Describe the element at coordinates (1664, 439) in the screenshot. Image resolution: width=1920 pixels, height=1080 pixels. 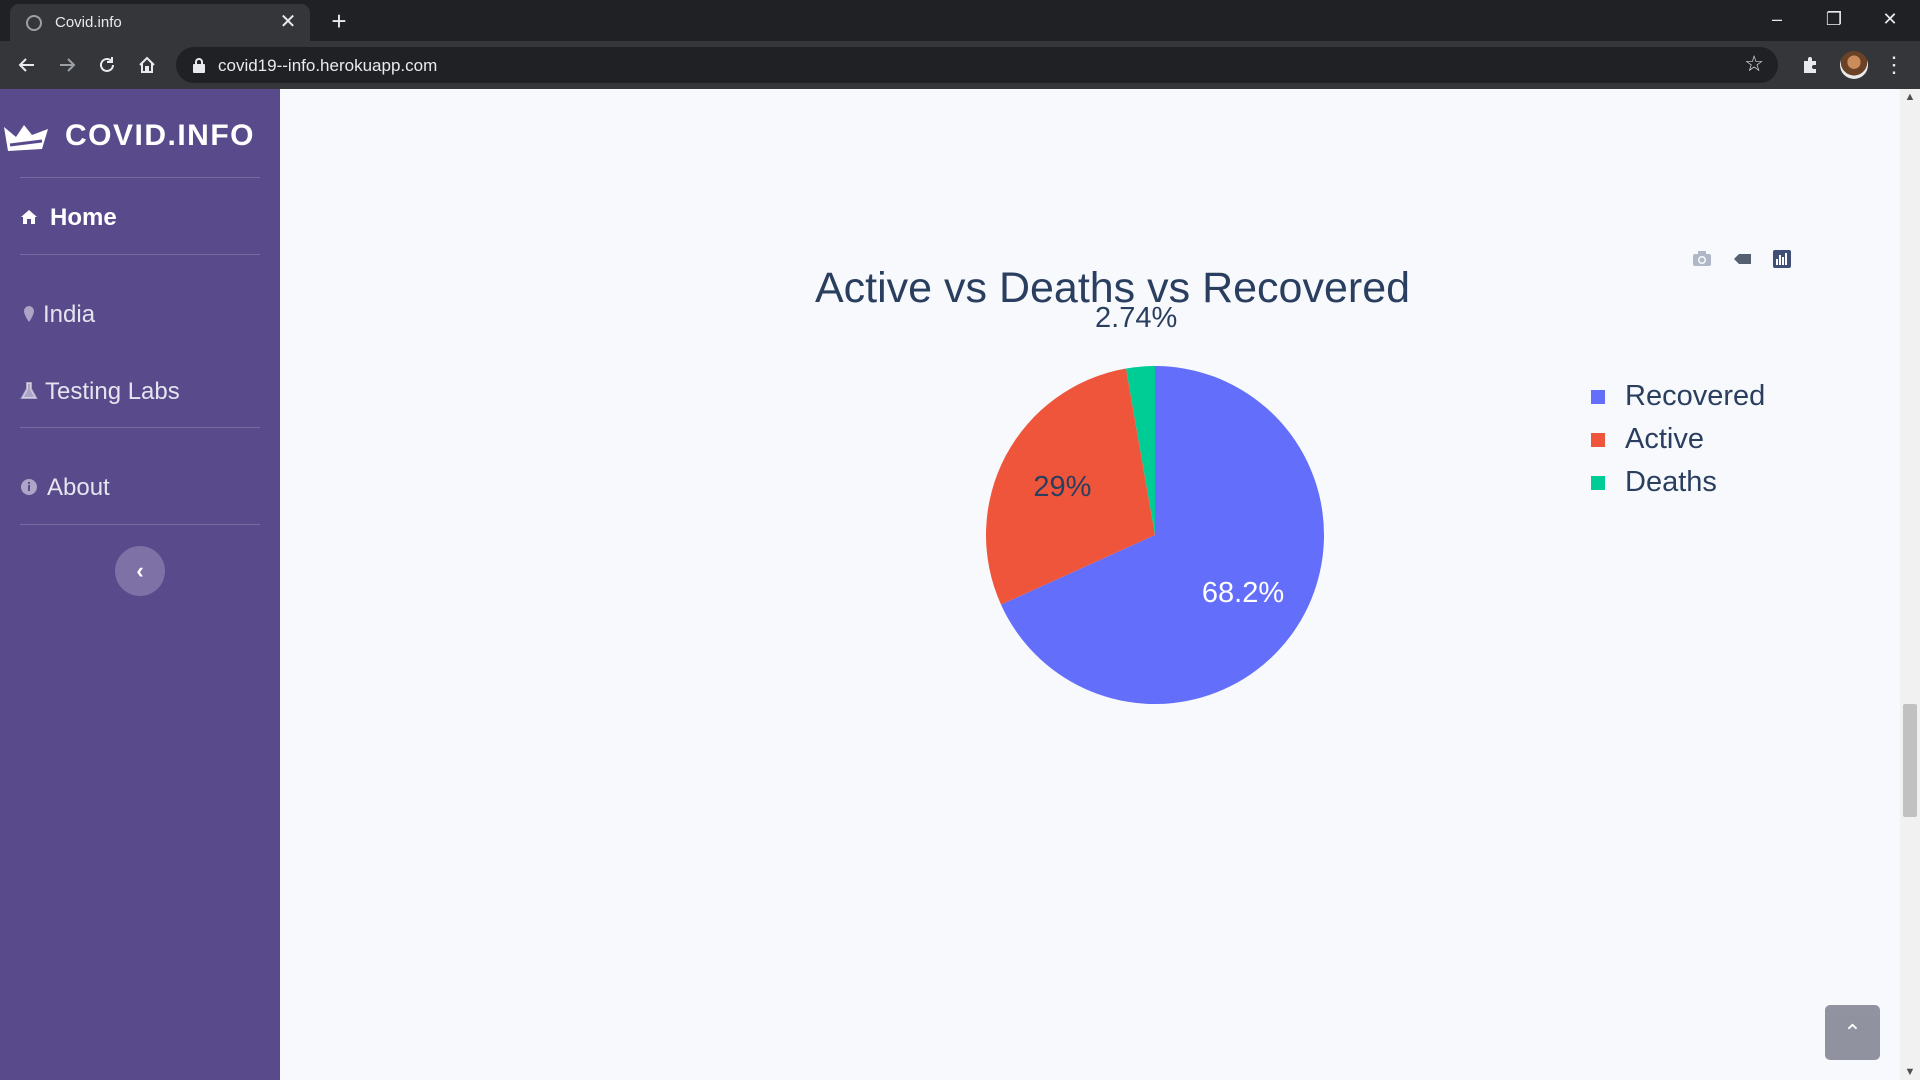
I see `legend-label: Active` at that location.